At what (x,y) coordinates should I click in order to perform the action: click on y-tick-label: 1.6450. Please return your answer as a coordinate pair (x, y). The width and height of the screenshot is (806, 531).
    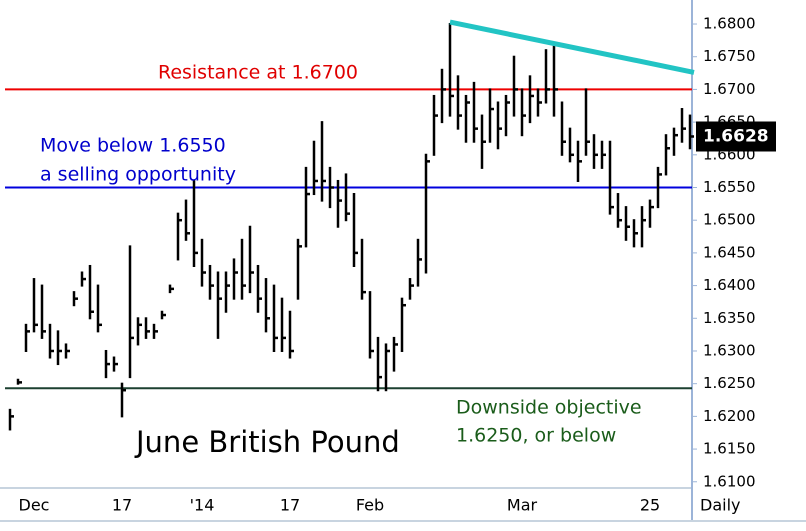
    Looking at the image, I should click on (729, 252).